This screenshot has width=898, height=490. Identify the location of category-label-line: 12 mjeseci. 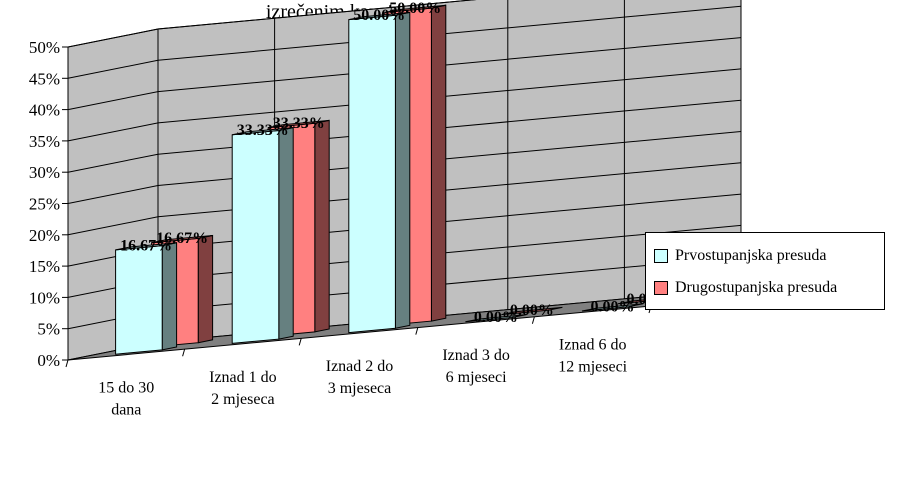
(592, 366).